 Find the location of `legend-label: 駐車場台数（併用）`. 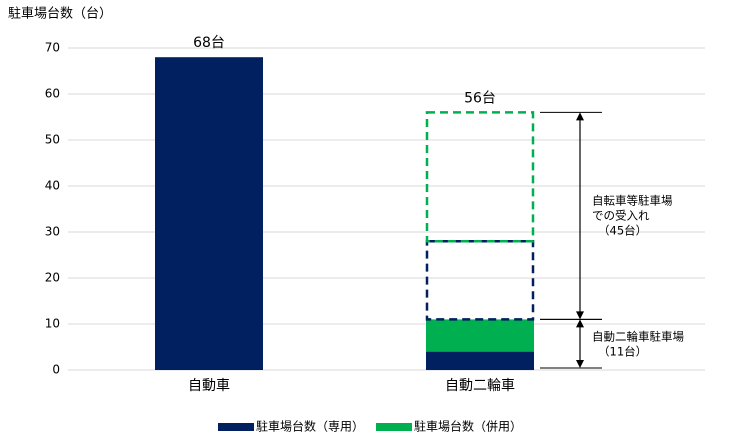

legend-label: 駐車場台数（併用） is located at coordinates (468, 426).